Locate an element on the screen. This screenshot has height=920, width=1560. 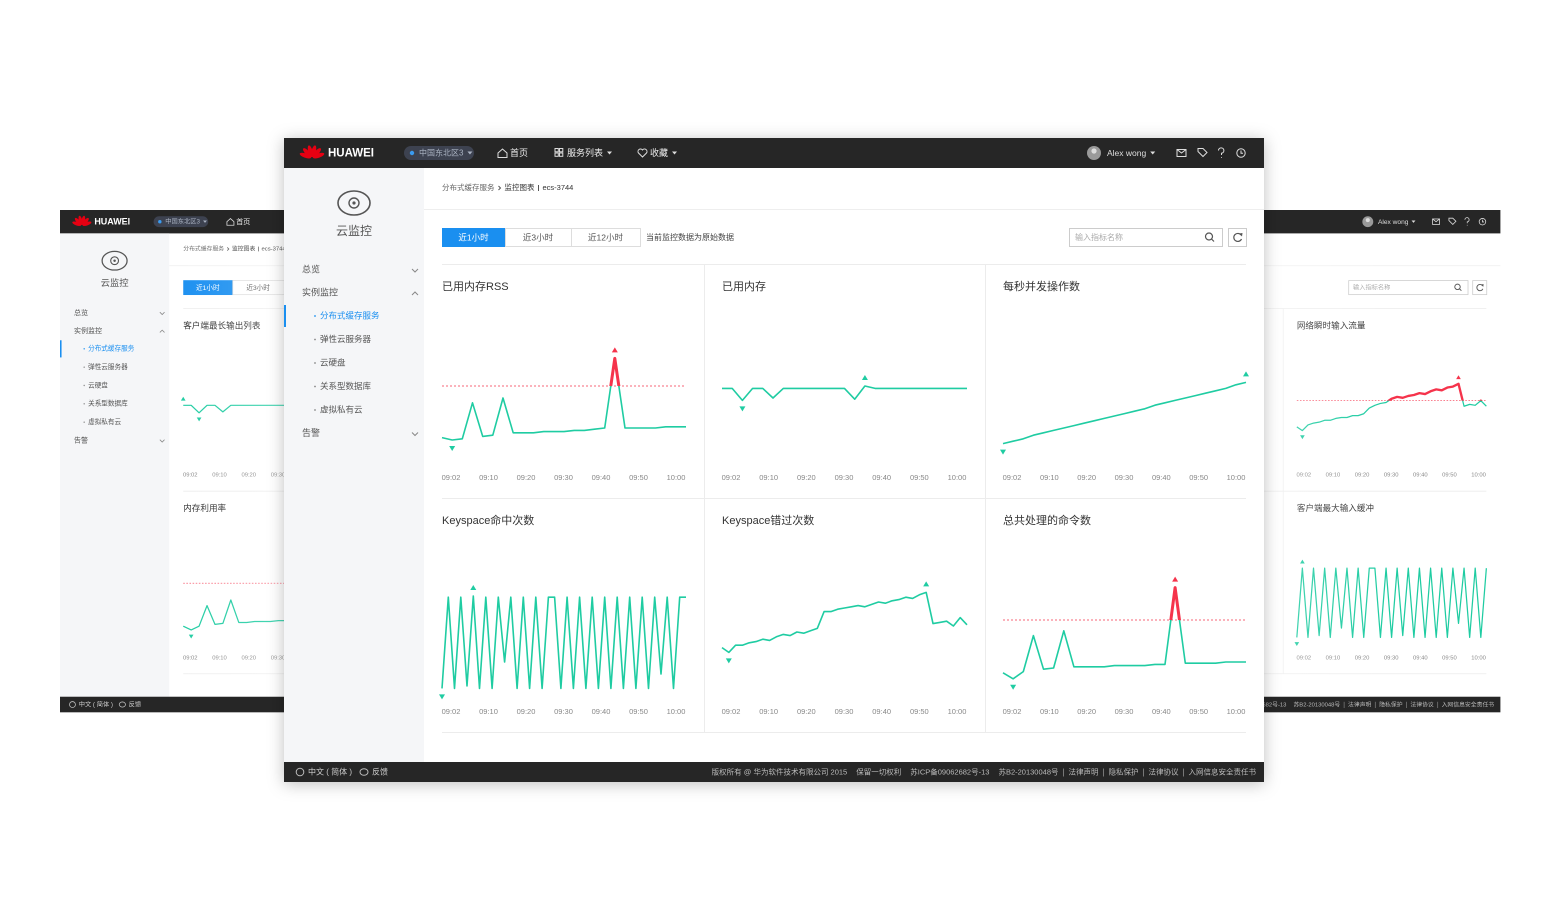
tab-label: 近1小时 is located at coordinates (473, 237).